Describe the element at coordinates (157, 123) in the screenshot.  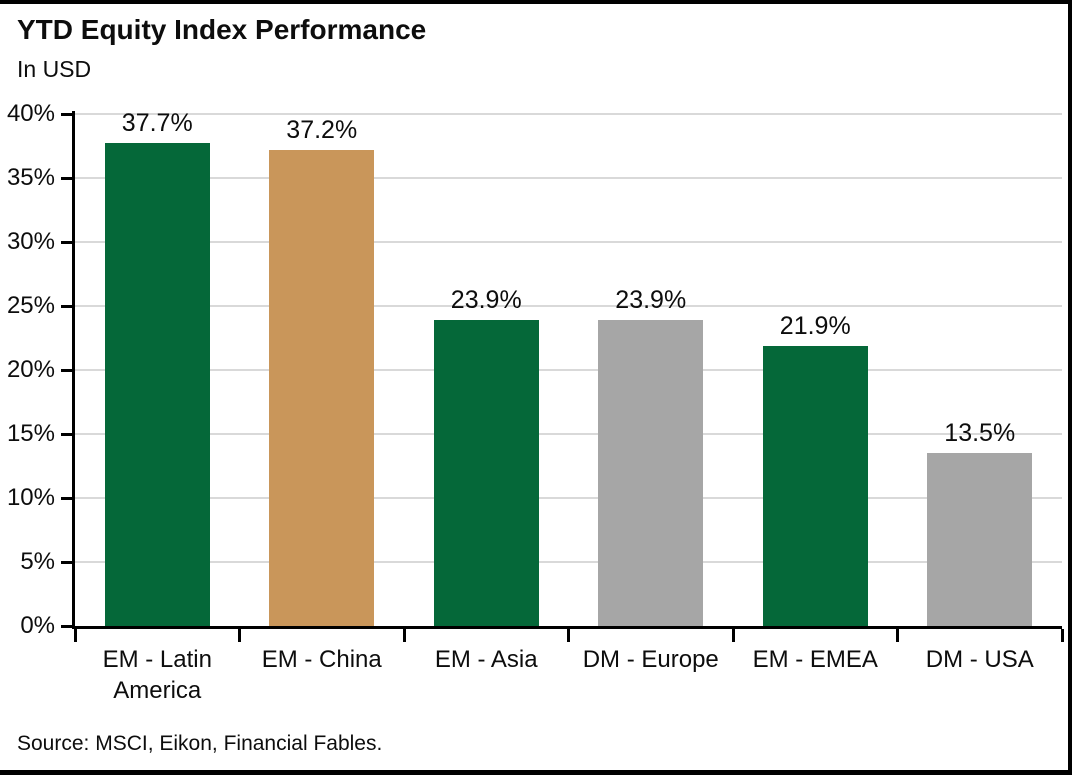
I see `bar-value-label: 37.7%` at that location.